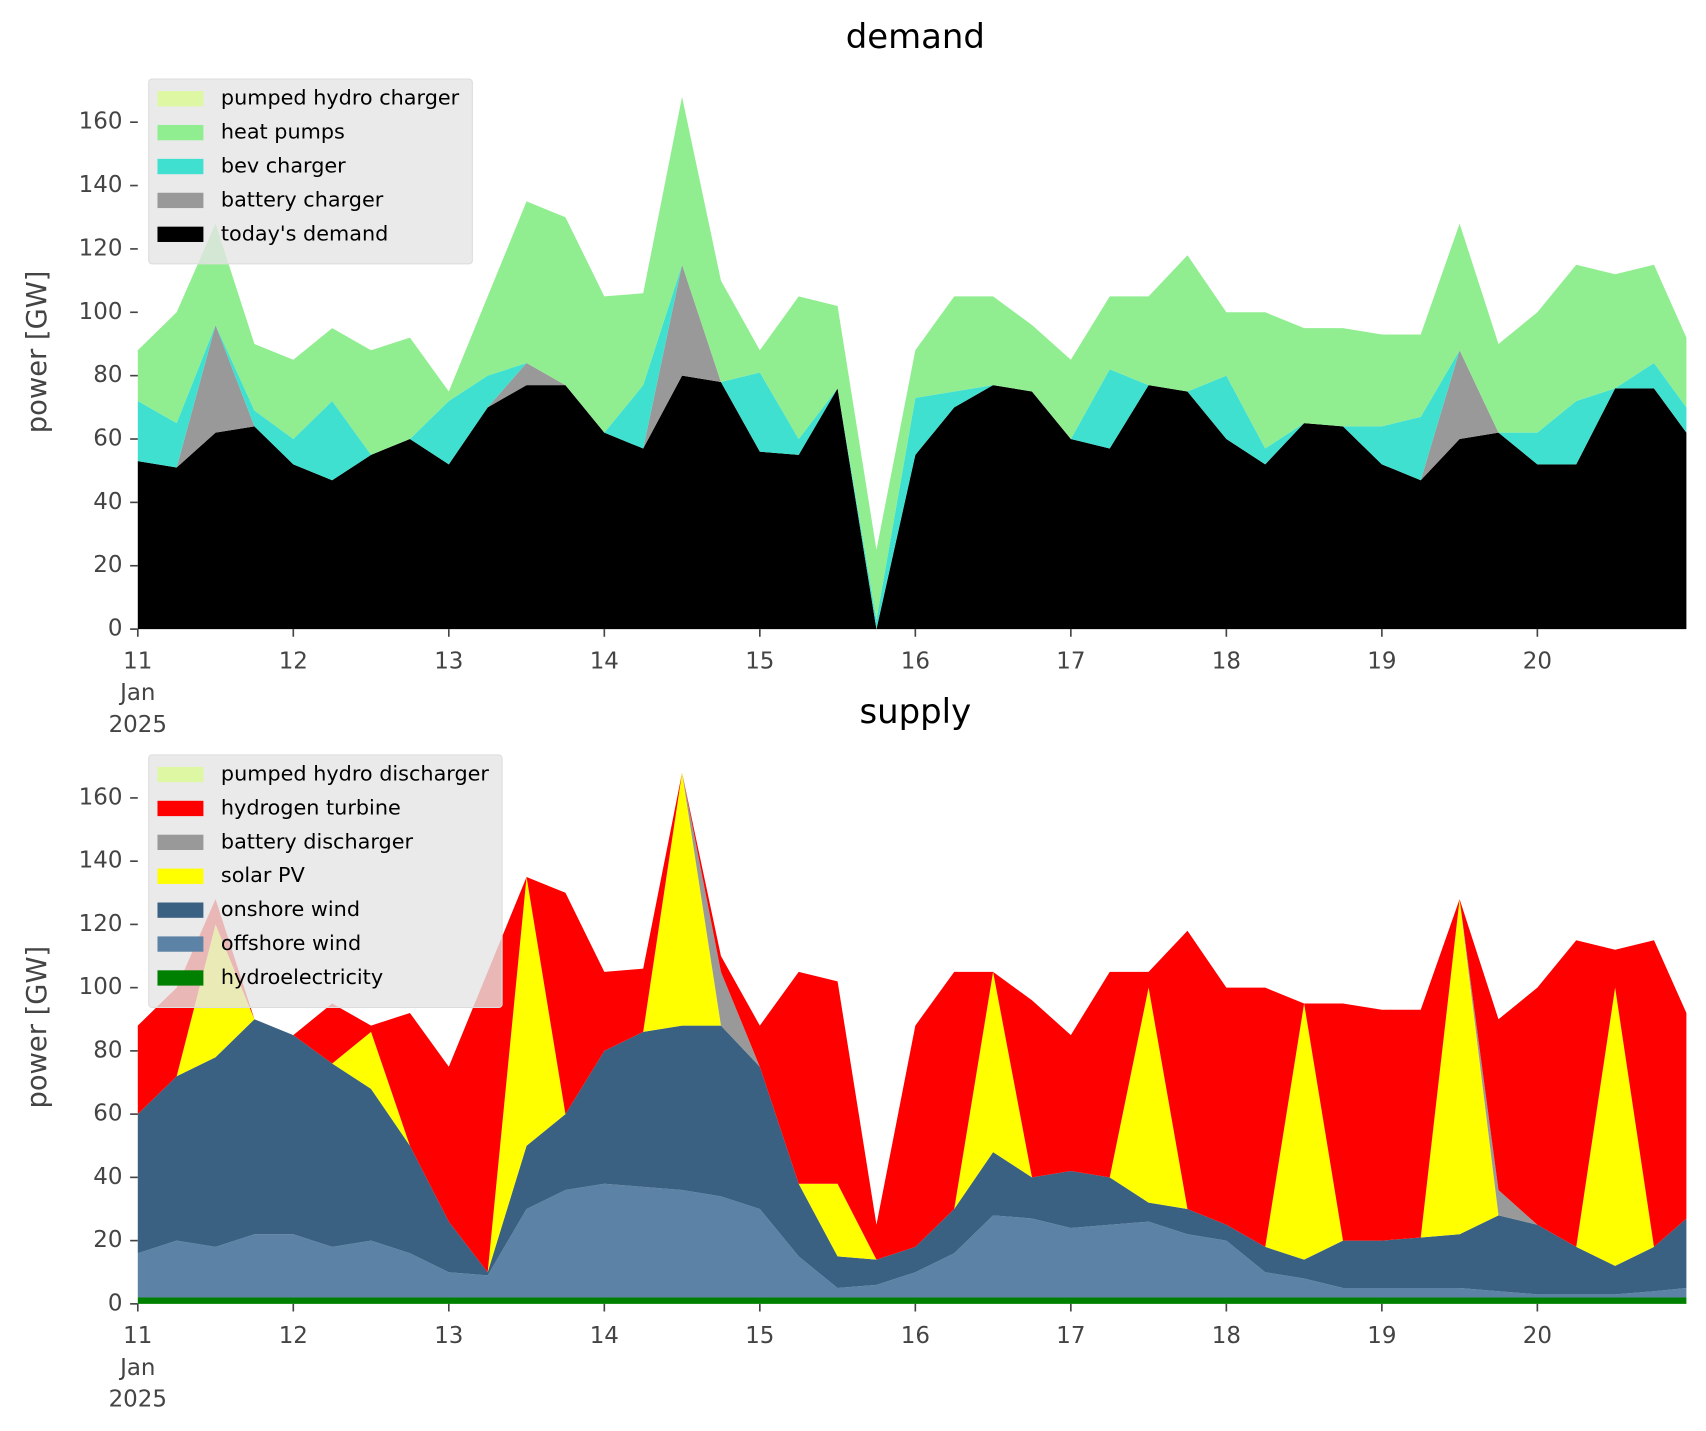  What do you see at coordinates (290, 909) in the screenshot?
I see `legend-label: onshore wind` at bounding box center [290, 909].